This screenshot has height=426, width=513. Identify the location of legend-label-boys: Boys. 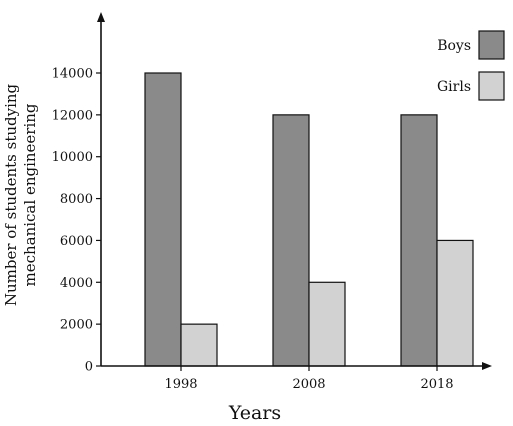
(454, 46).